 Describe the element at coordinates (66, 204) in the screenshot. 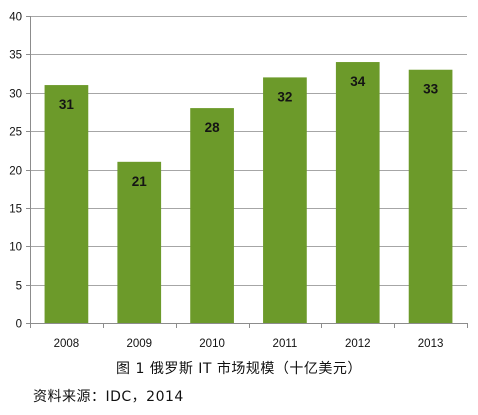

I see `bar-2008` at that location.